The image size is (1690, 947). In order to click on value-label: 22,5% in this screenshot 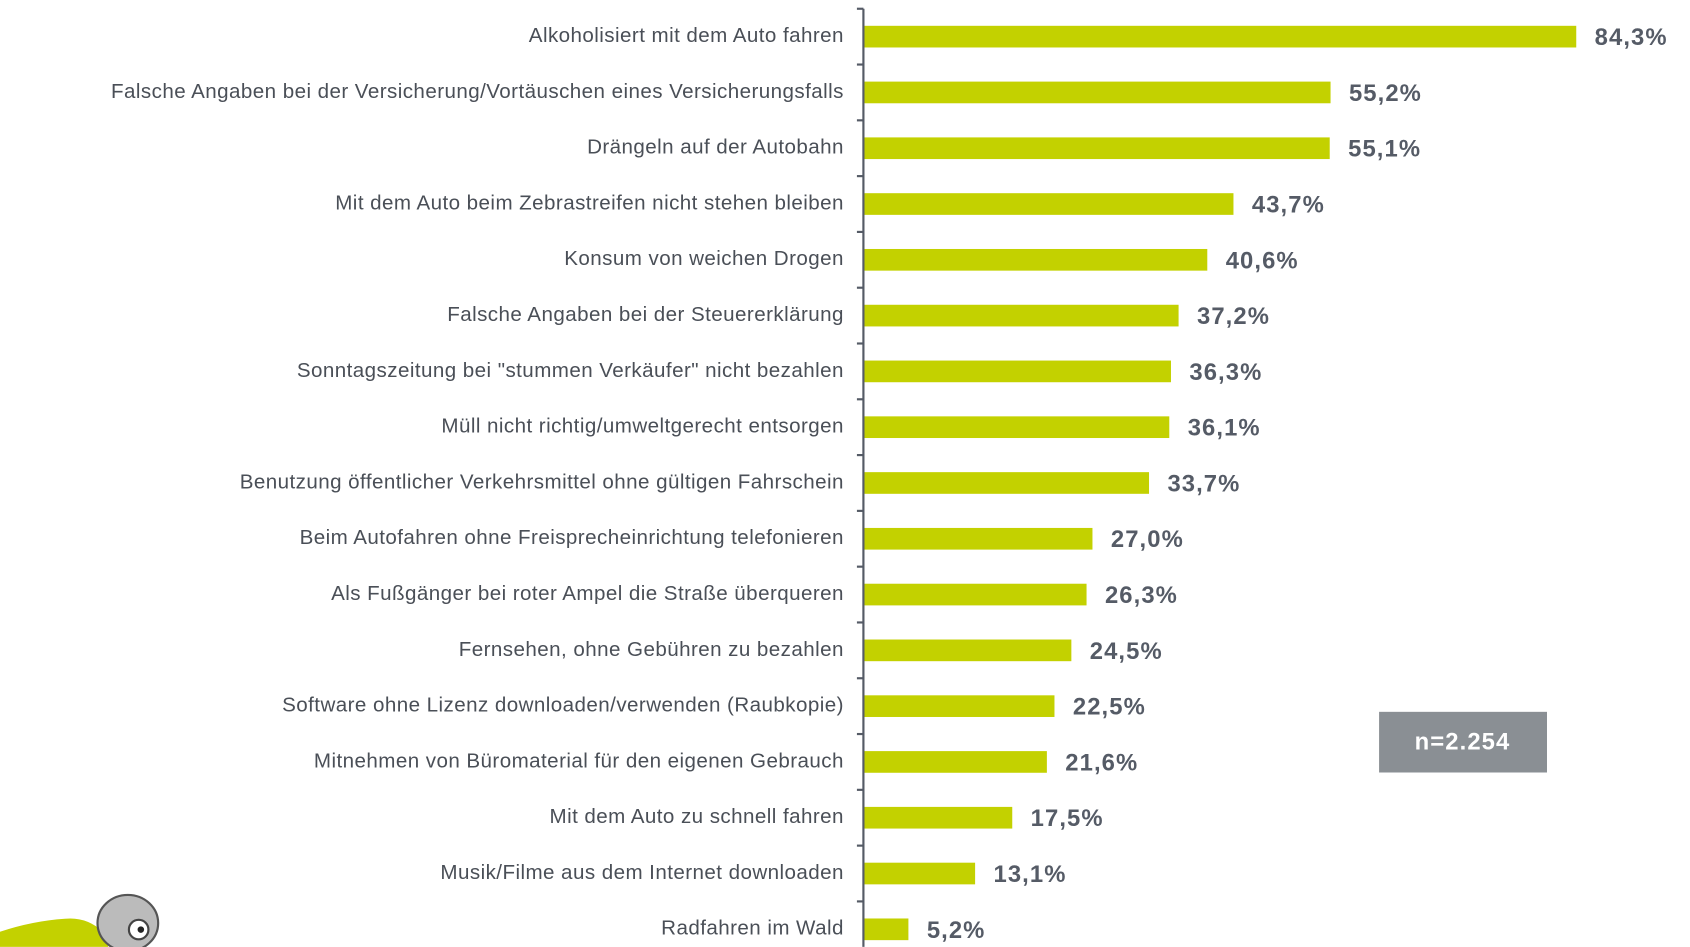, I will do `click(1109, 707)`.